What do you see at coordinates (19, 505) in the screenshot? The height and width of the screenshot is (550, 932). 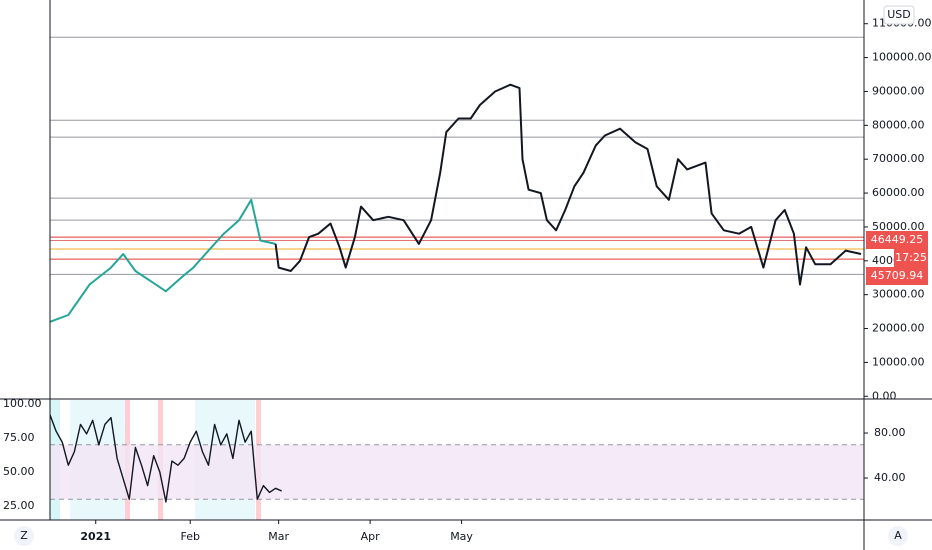 I see `y-tick-label: 25.00` at bounding box center [19, 505].